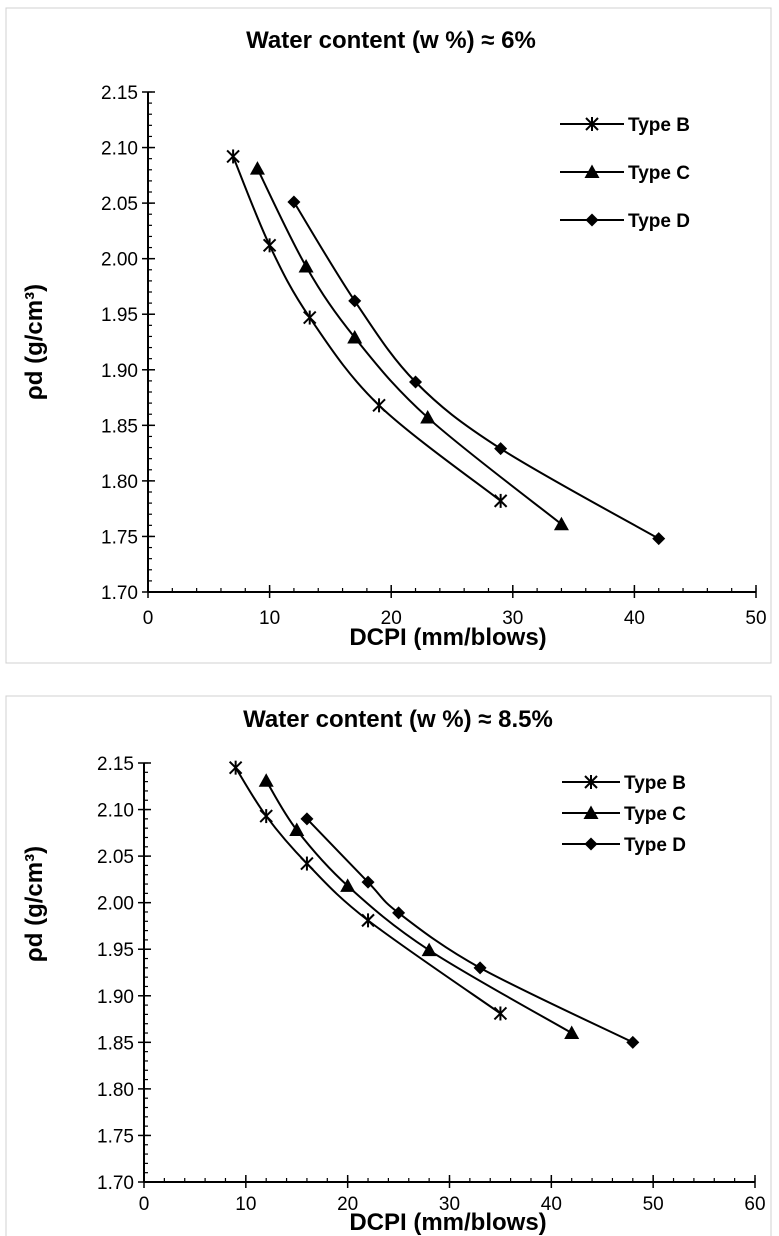 The image size is (779, 1236). I want to click on y-axis-title: ρd (g/cm³), so click(34, 342).